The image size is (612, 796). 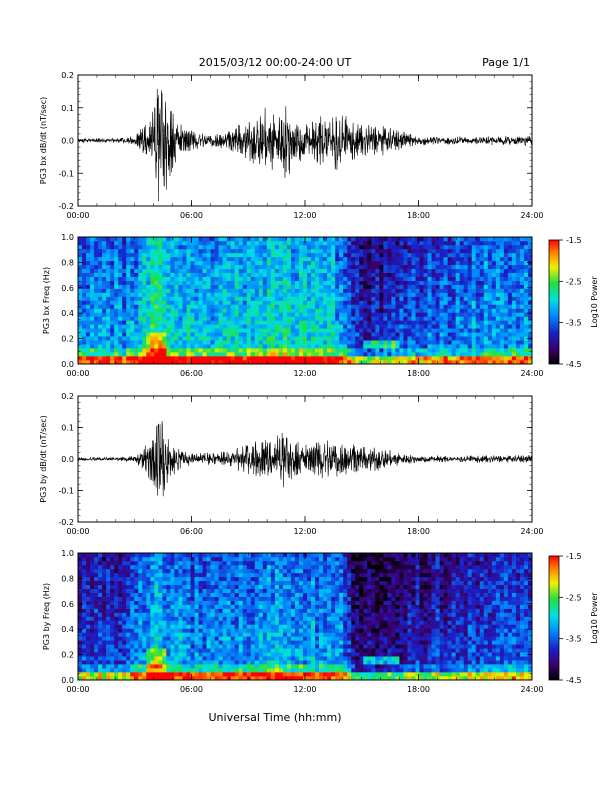 What do you see at coordinates (506, 62) in the screenshot?
I see `page-number: Page 1/1` at bounding box center [506, 62].